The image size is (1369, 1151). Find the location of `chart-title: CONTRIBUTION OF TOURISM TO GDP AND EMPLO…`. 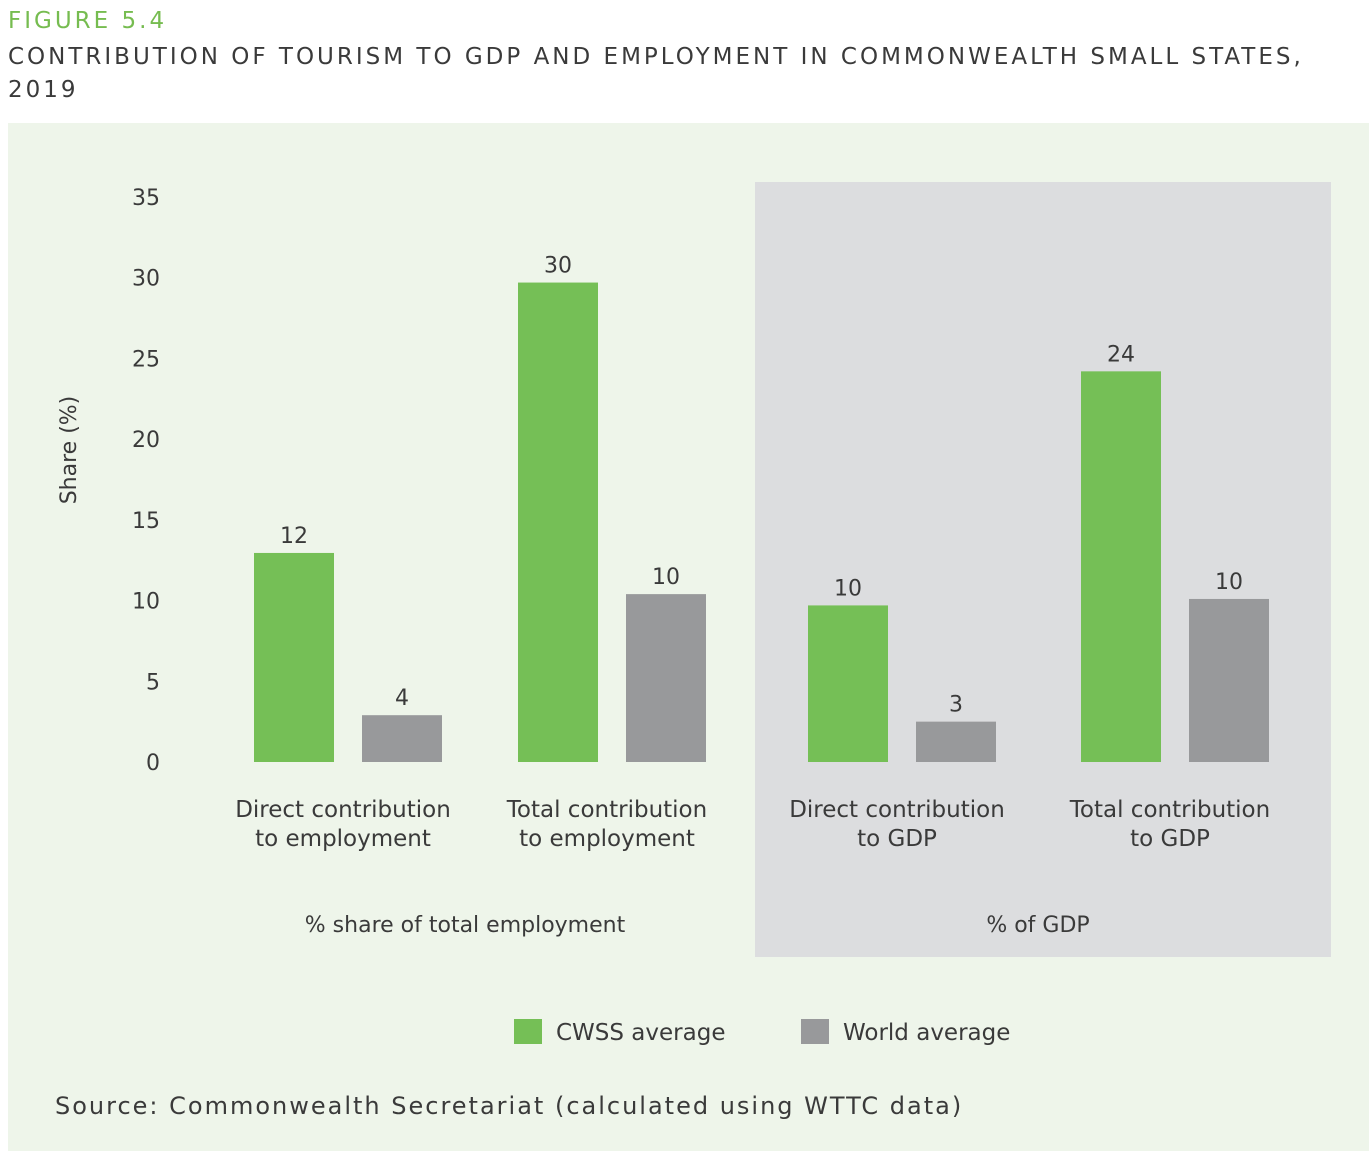

chart-title: CONTRIBUTION OF TOURISM TO GDP AND EMPLO… is located at coordinates (656, 73).